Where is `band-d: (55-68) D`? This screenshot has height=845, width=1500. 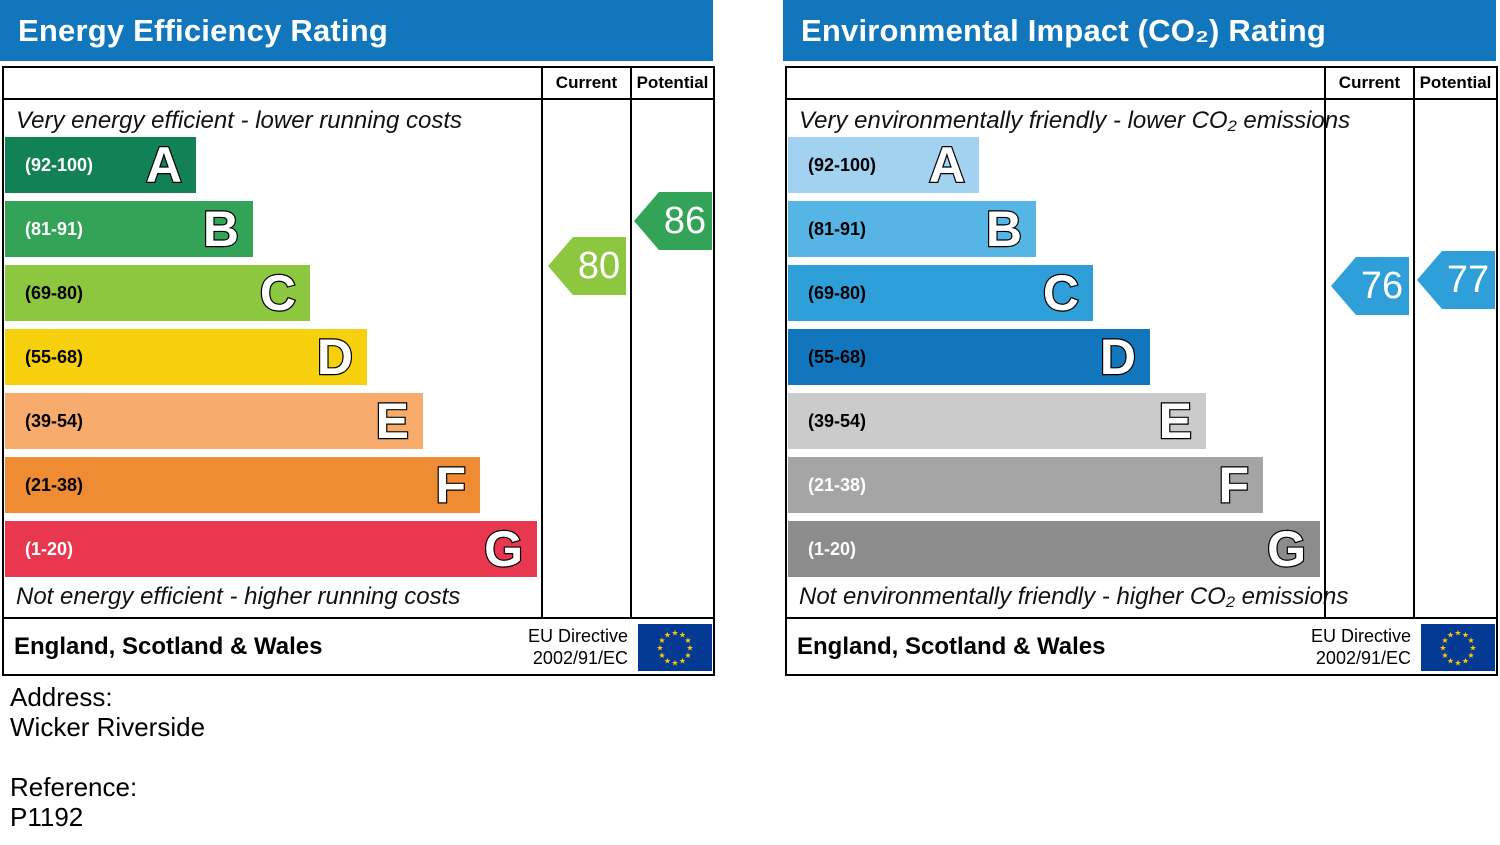 band-d: (55-68) D is located at coordinates (186, 357).